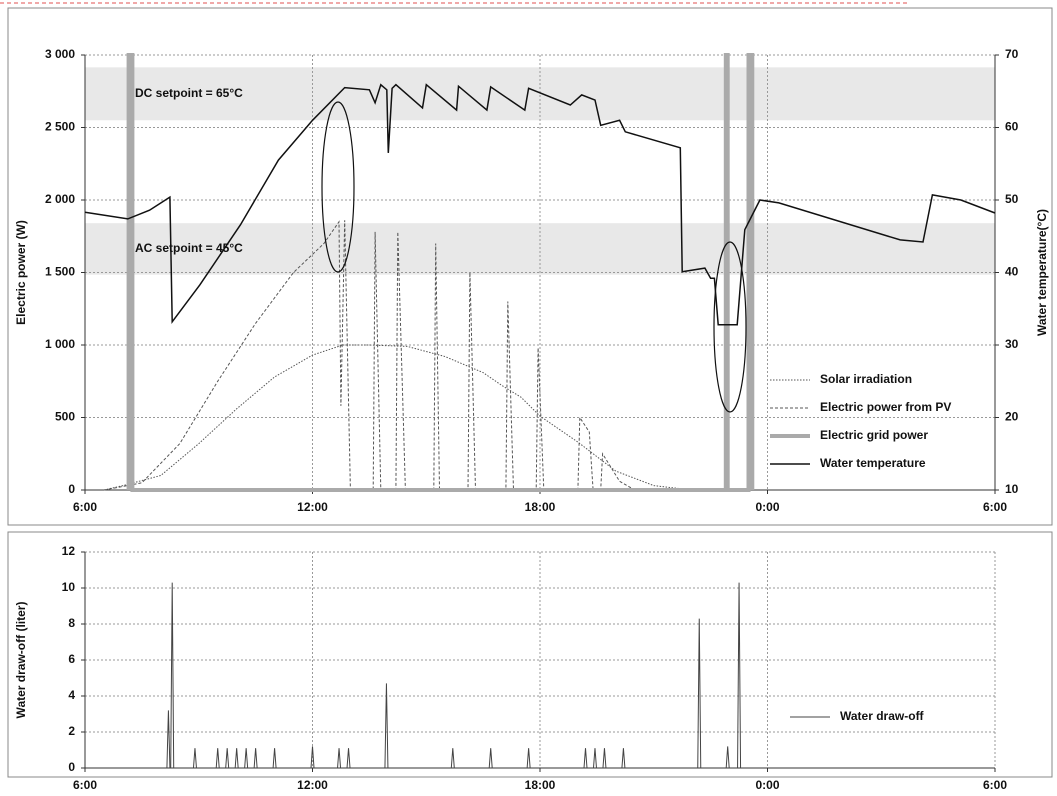 This screenshot has width=1057, height=796. Describe the element at coordinates (866, 379) in the screenshot. I see `legend-label: Solar irradiation` at that location.